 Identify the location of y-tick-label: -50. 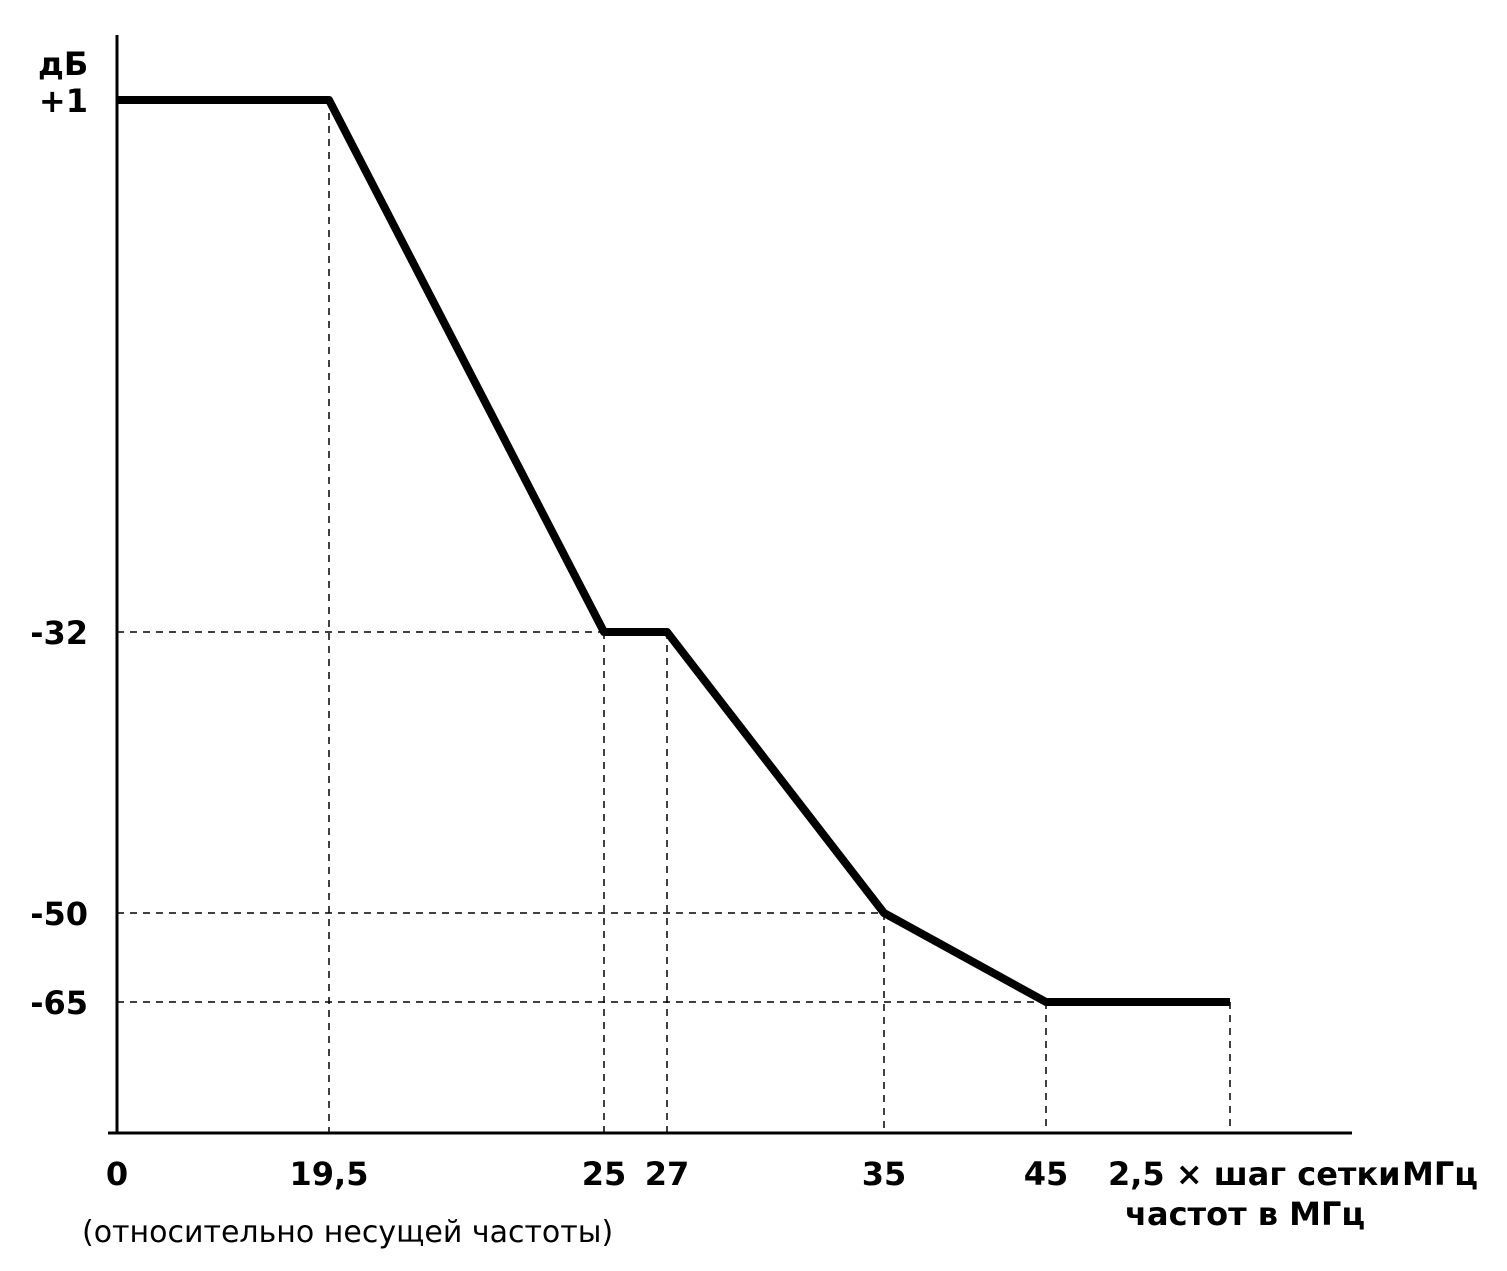
(59, 914).